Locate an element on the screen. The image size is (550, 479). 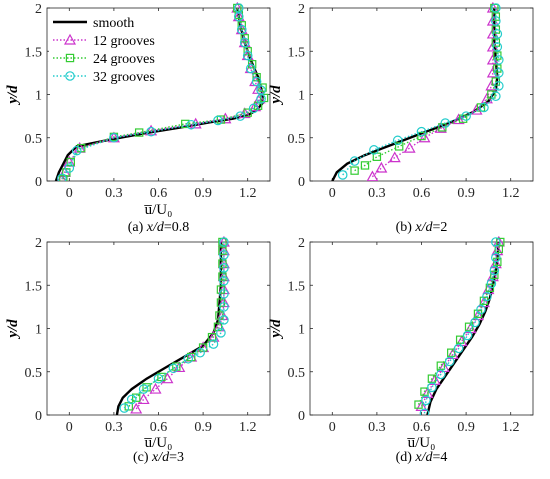
series-smooth is located at coordinates (169, 328).